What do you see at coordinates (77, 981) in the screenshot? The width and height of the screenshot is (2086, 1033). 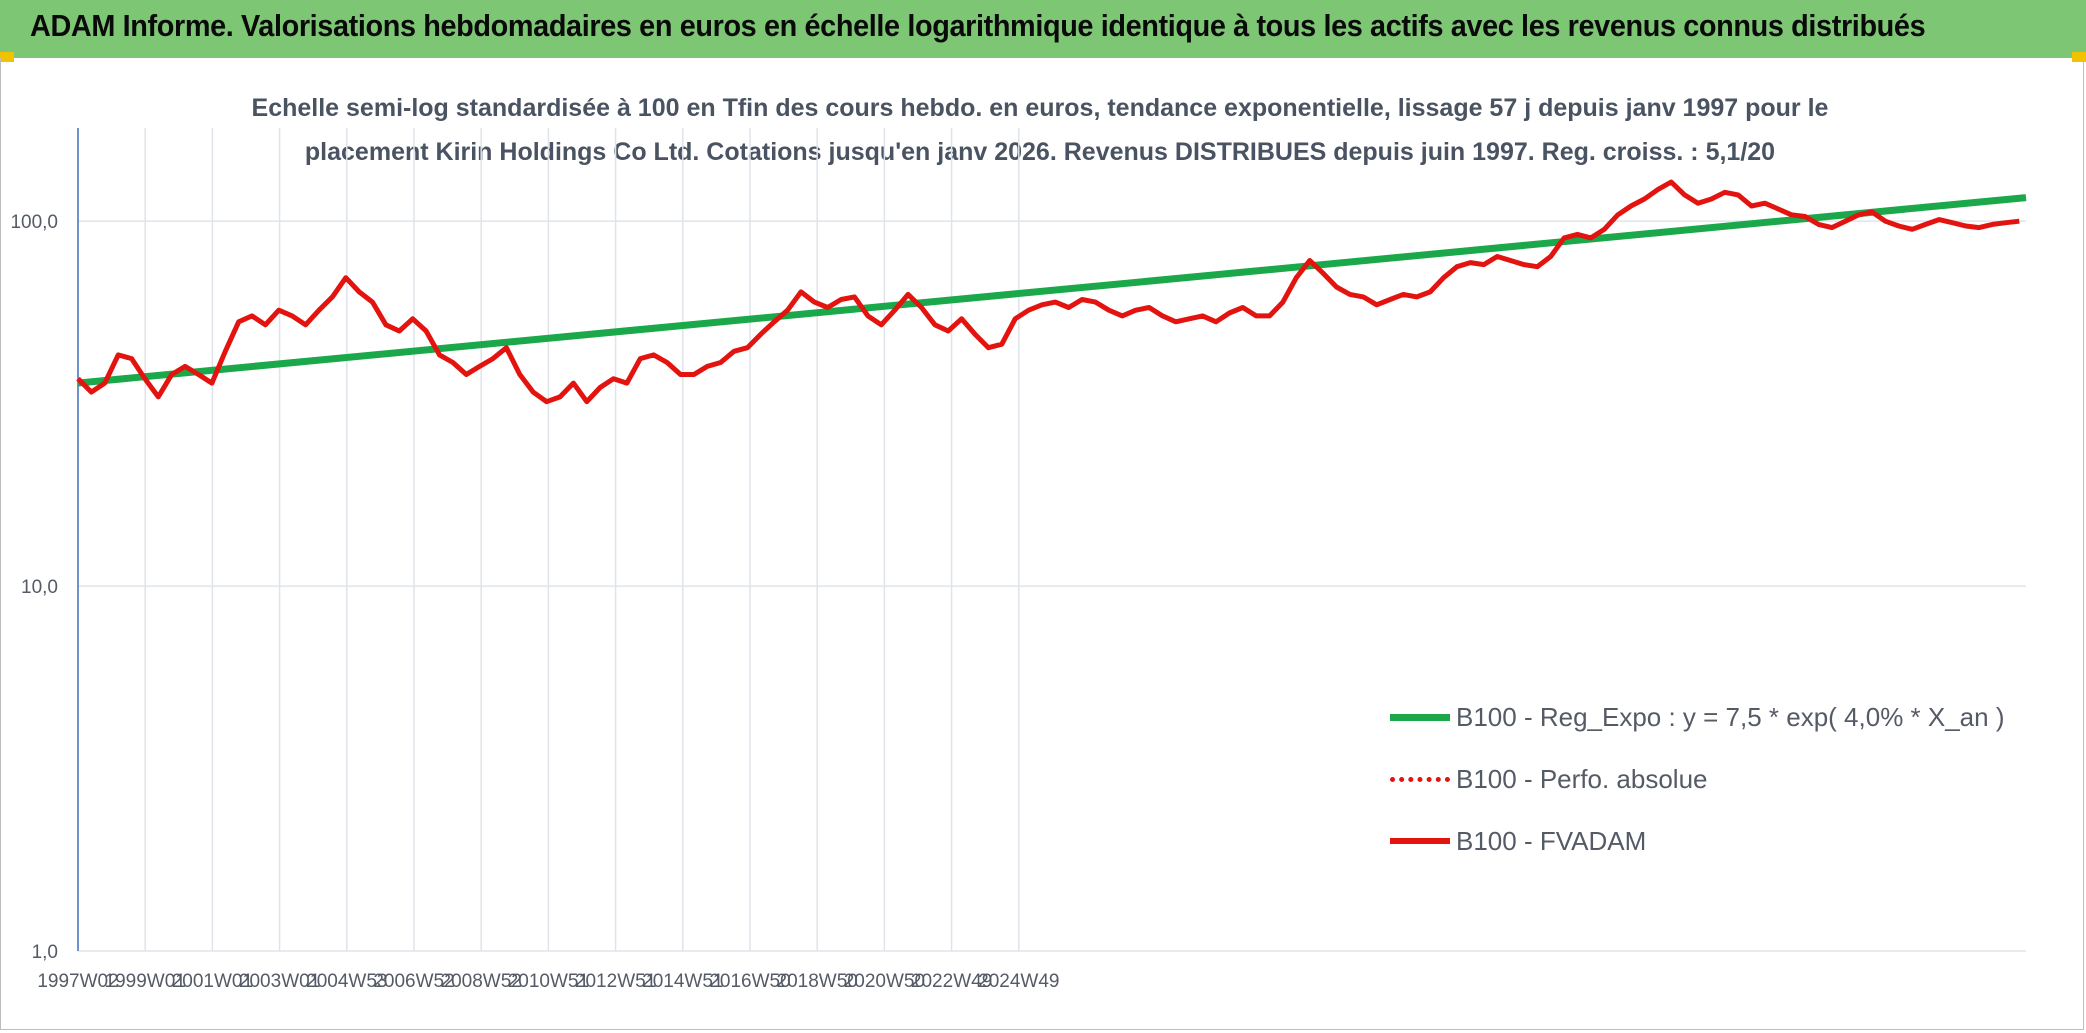 I see `x-tick-label: 1997W02` at bounding box center [77, 981].